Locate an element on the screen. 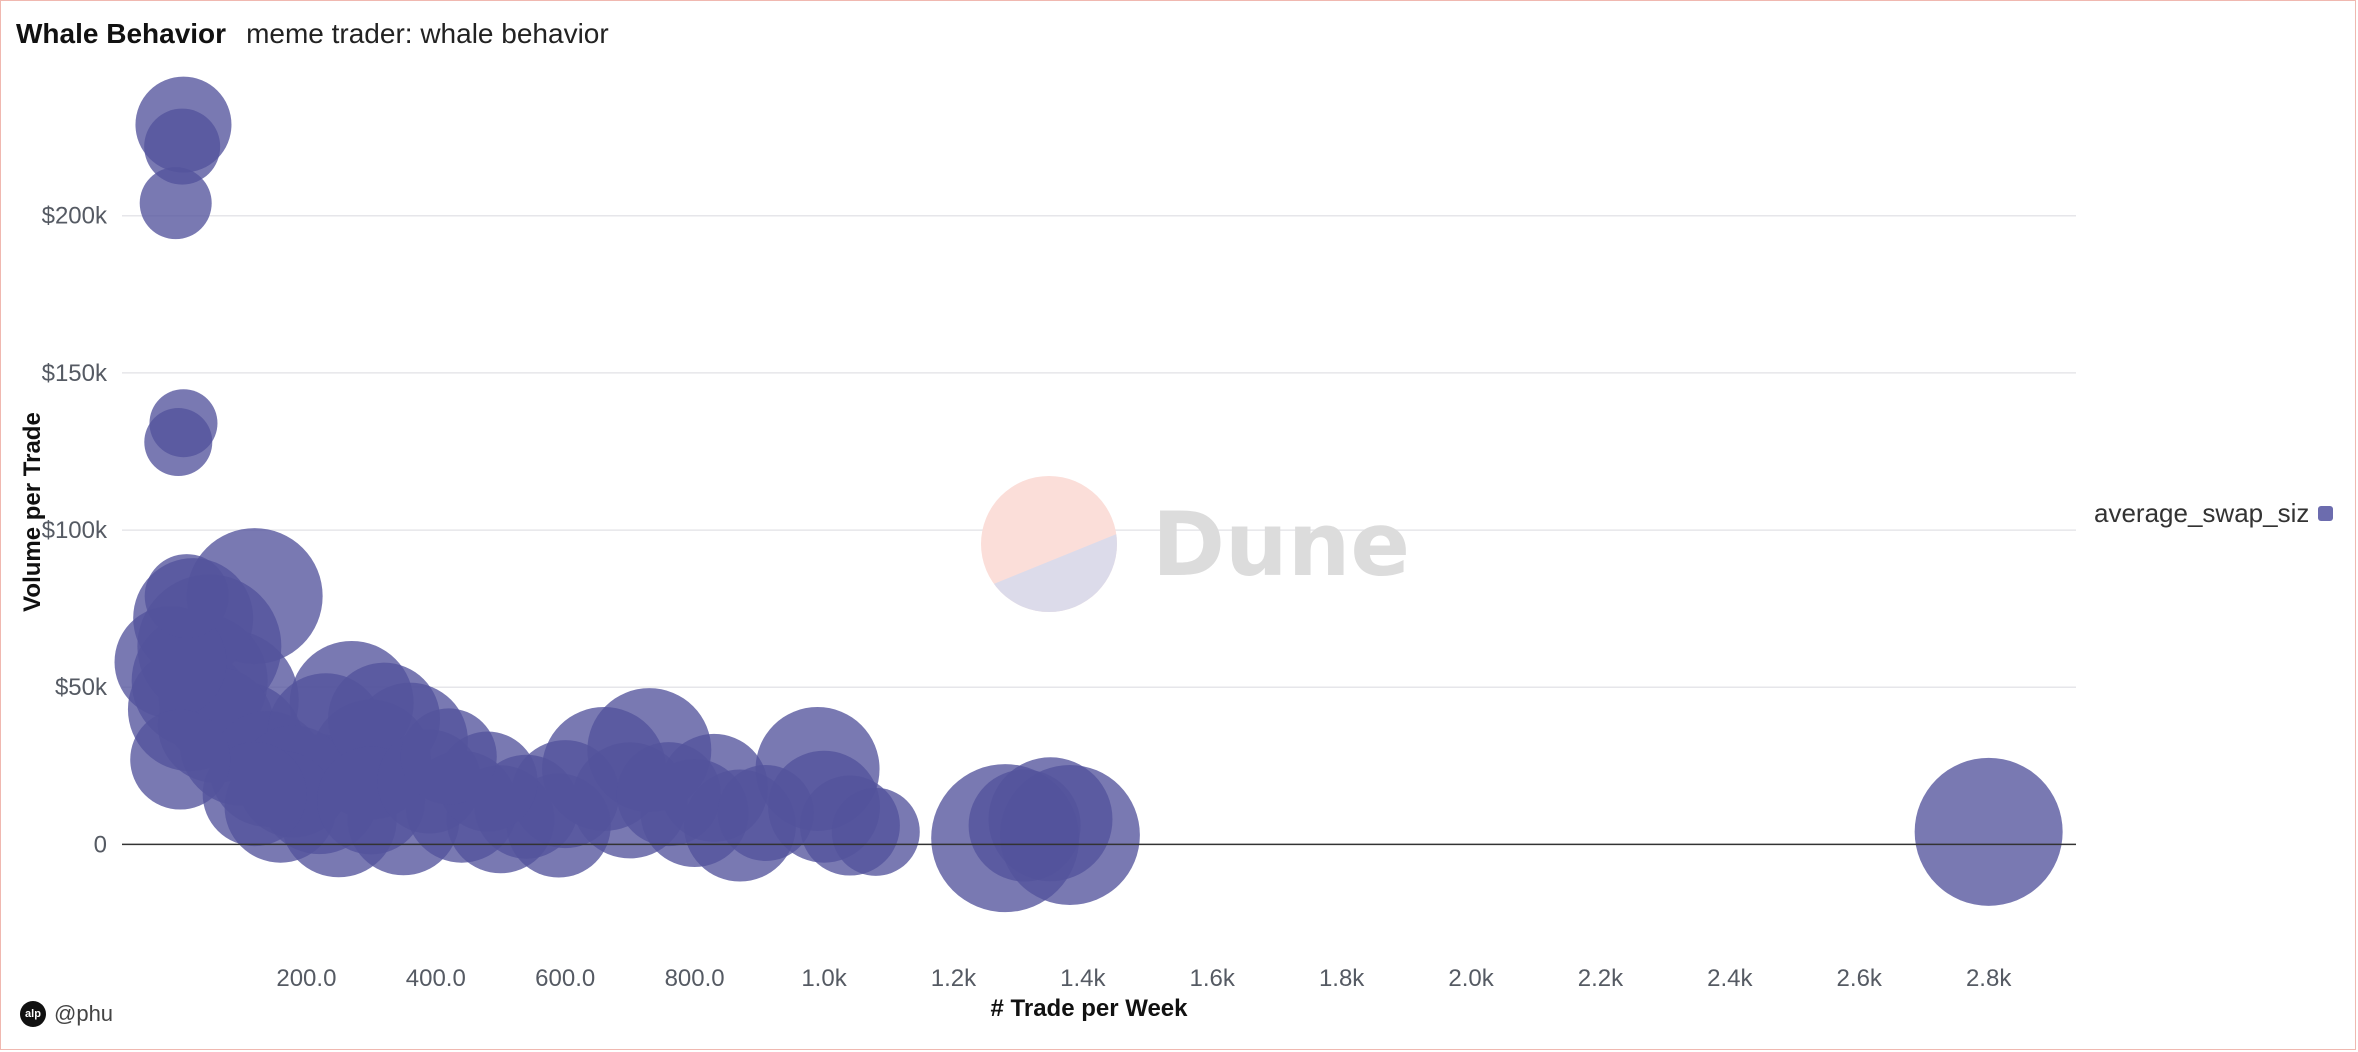  y-tick-label: $50k is located at coordinates (81, 687).